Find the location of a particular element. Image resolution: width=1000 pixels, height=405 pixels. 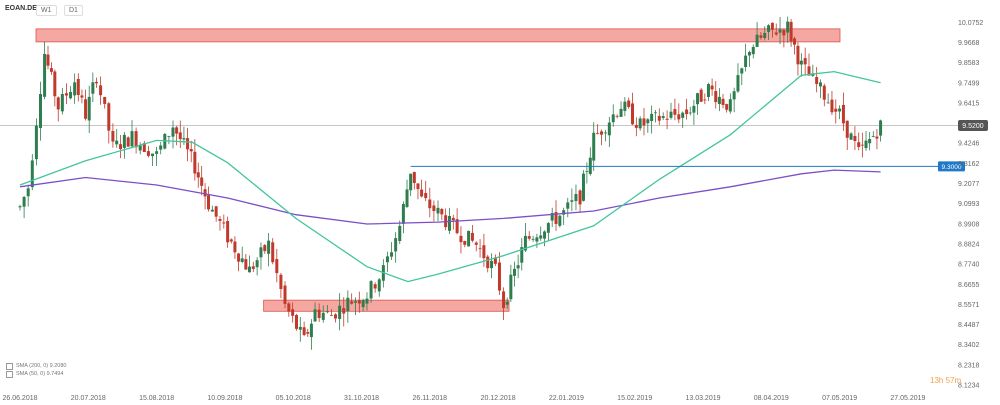

symbol-label: EOAN.DE is located at coordinates (21, 8).